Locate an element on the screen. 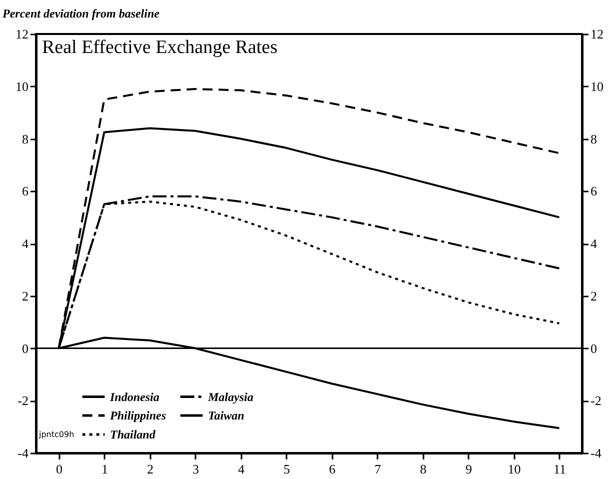 The height and width of the screenshot is (479, 615). y2-tick-label: 4 is located at coordinates (594, 243).